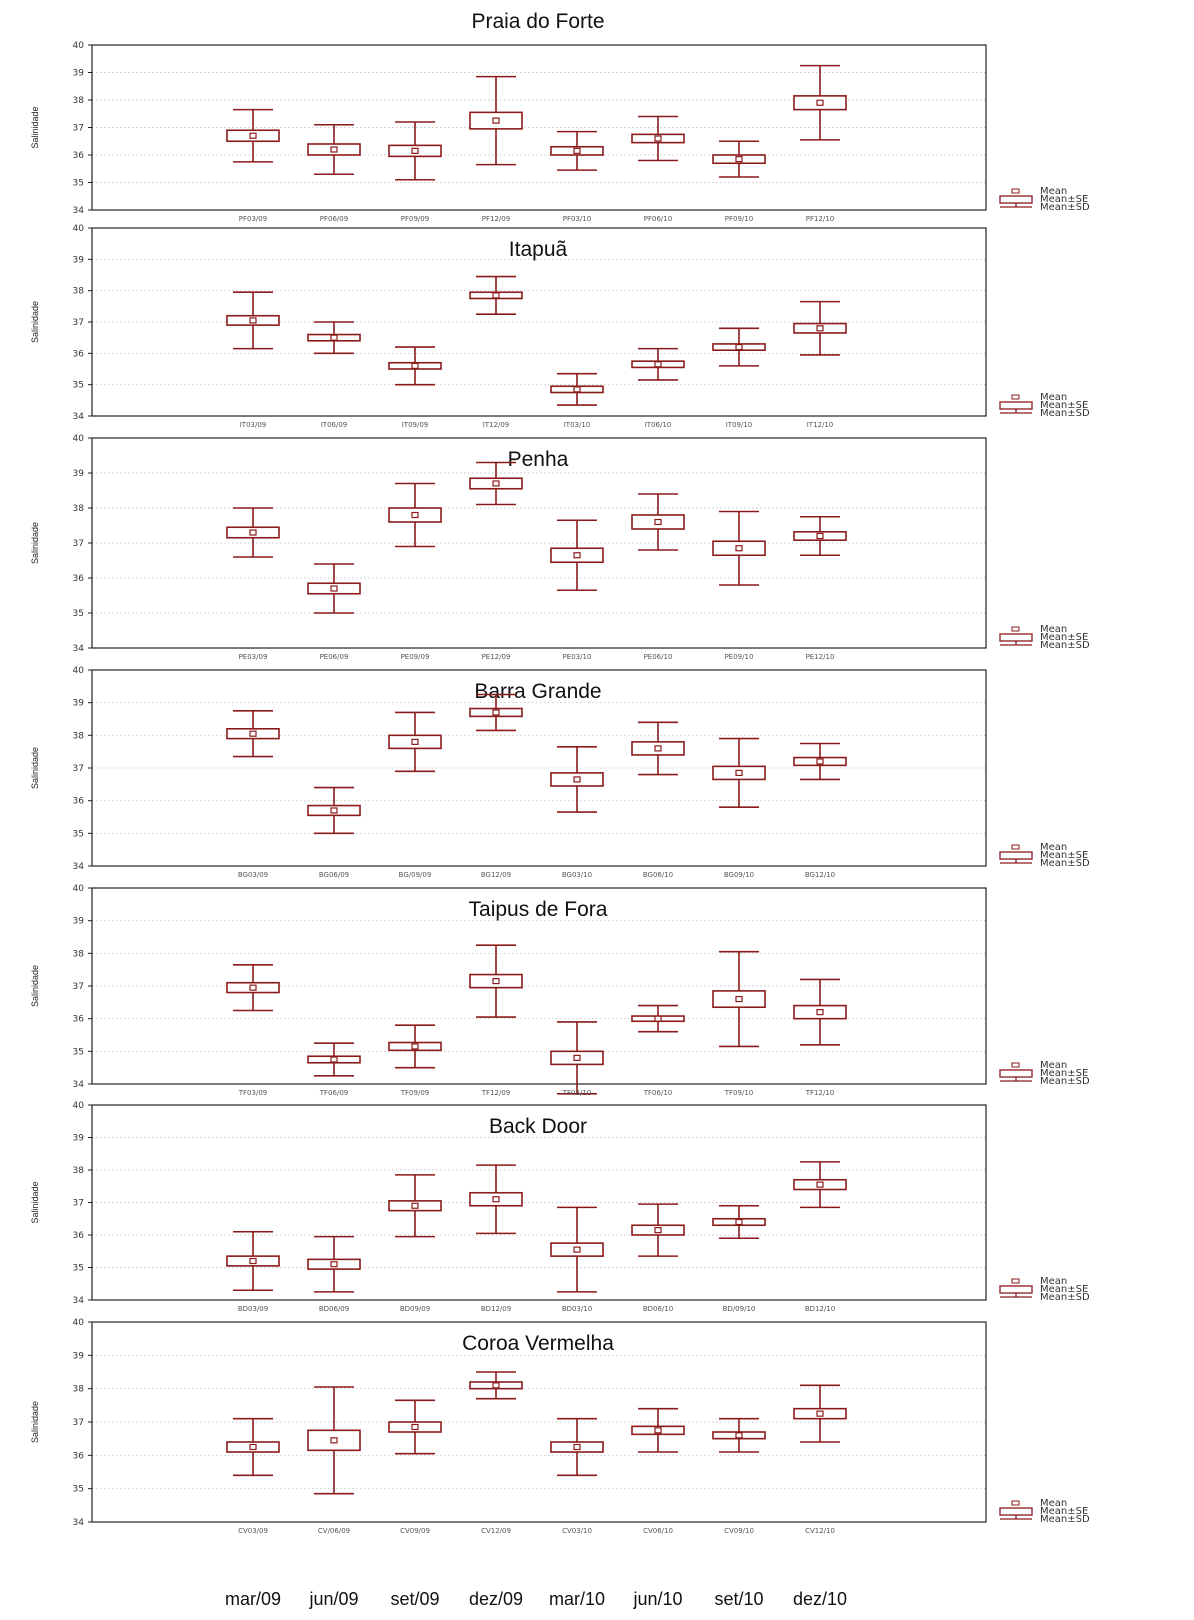 This screenshot has width=1194, height=1620. I want to click on box-PE03/09, so click(253, 532).